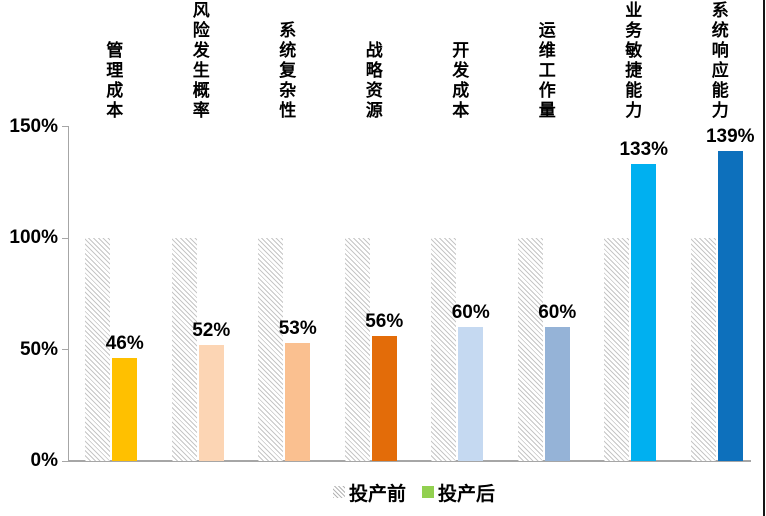 The width and height of the screenshot is (766, 516). I want to click on chart-legend: 投产前 投产后, so click(414, 492).